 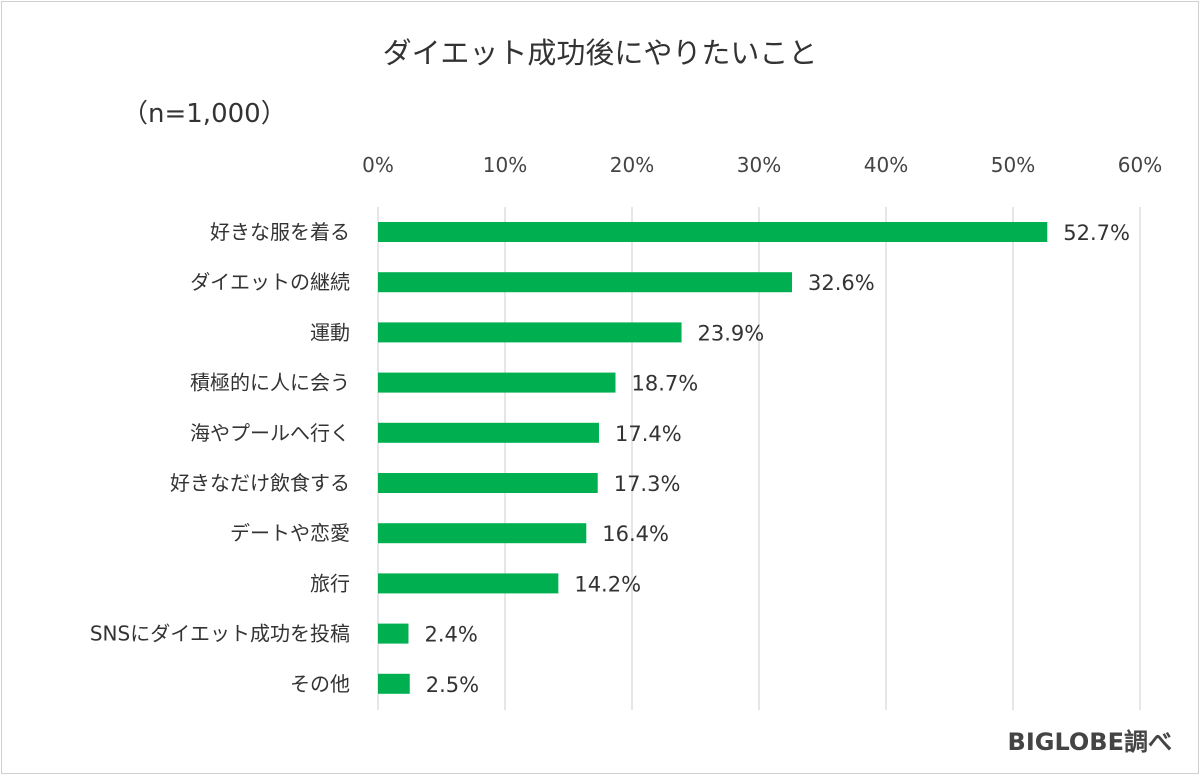 I want to click on data-label: 32.6%, so click(x=841, y=283).